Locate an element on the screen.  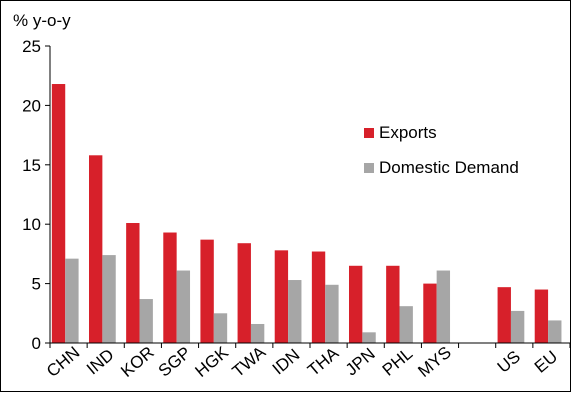
bar-idn-domestic-demand is located at coordinates (295, 311).